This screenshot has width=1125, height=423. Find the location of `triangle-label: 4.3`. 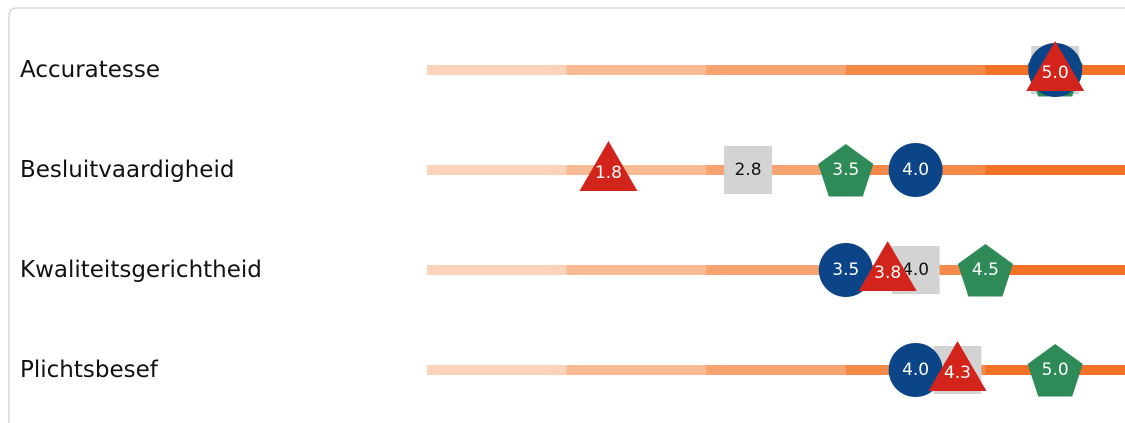

triangle-label: 4.3 is located at coordinates (957, 373).